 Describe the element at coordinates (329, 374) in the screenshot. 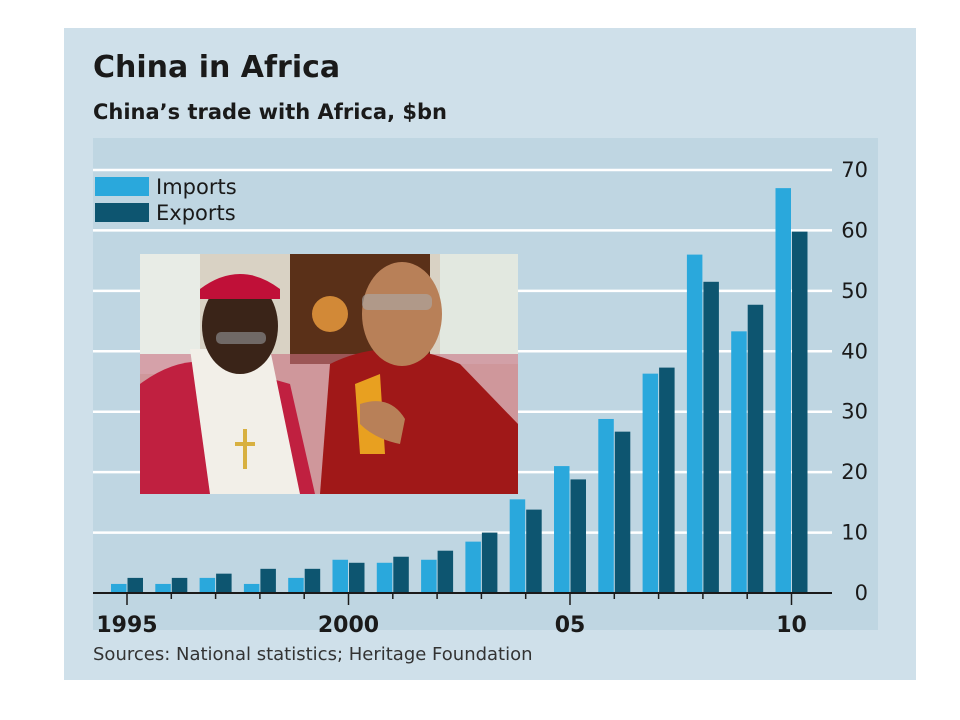

I see `photo-two-men` at that location.